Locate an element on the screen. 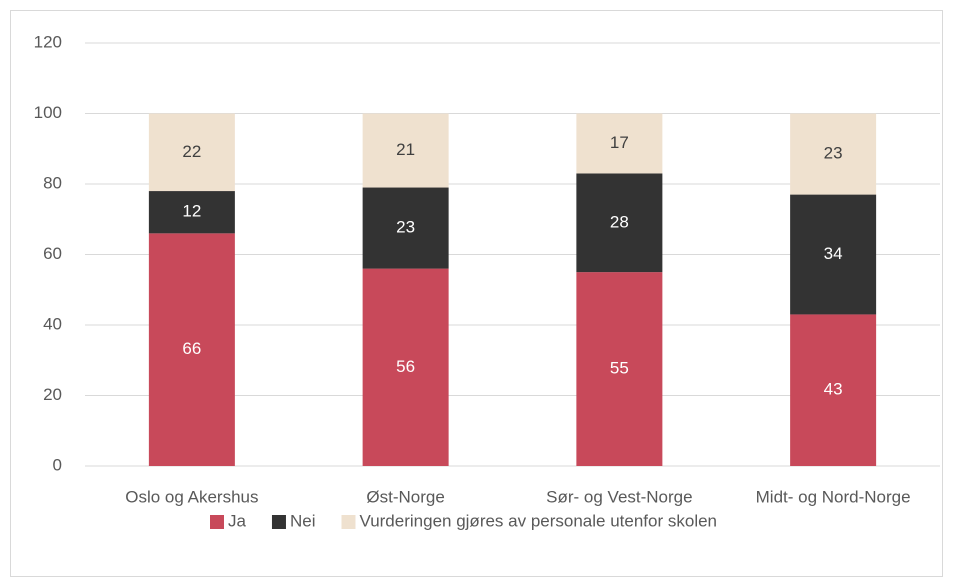 The height and width of the screenshot is (583, 954). data-label: 21 is located at coordinates (405, 149).